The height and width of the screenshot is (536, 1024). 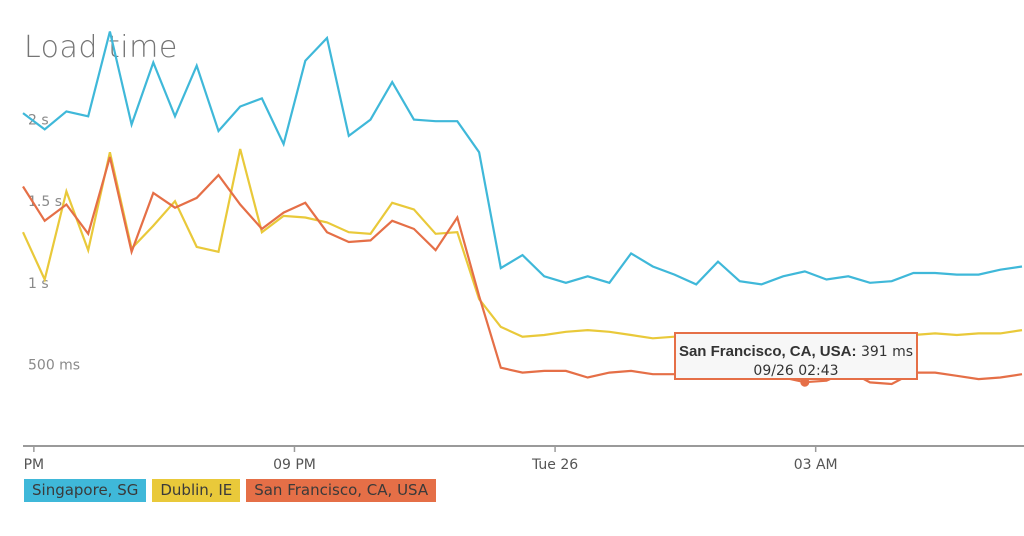 What do you see at coordinates (431, 459) in the screenshot?
I see `x-axis-ticks: PM 09 PM Tue 26 03 AM` at bounding box center [431, 459].